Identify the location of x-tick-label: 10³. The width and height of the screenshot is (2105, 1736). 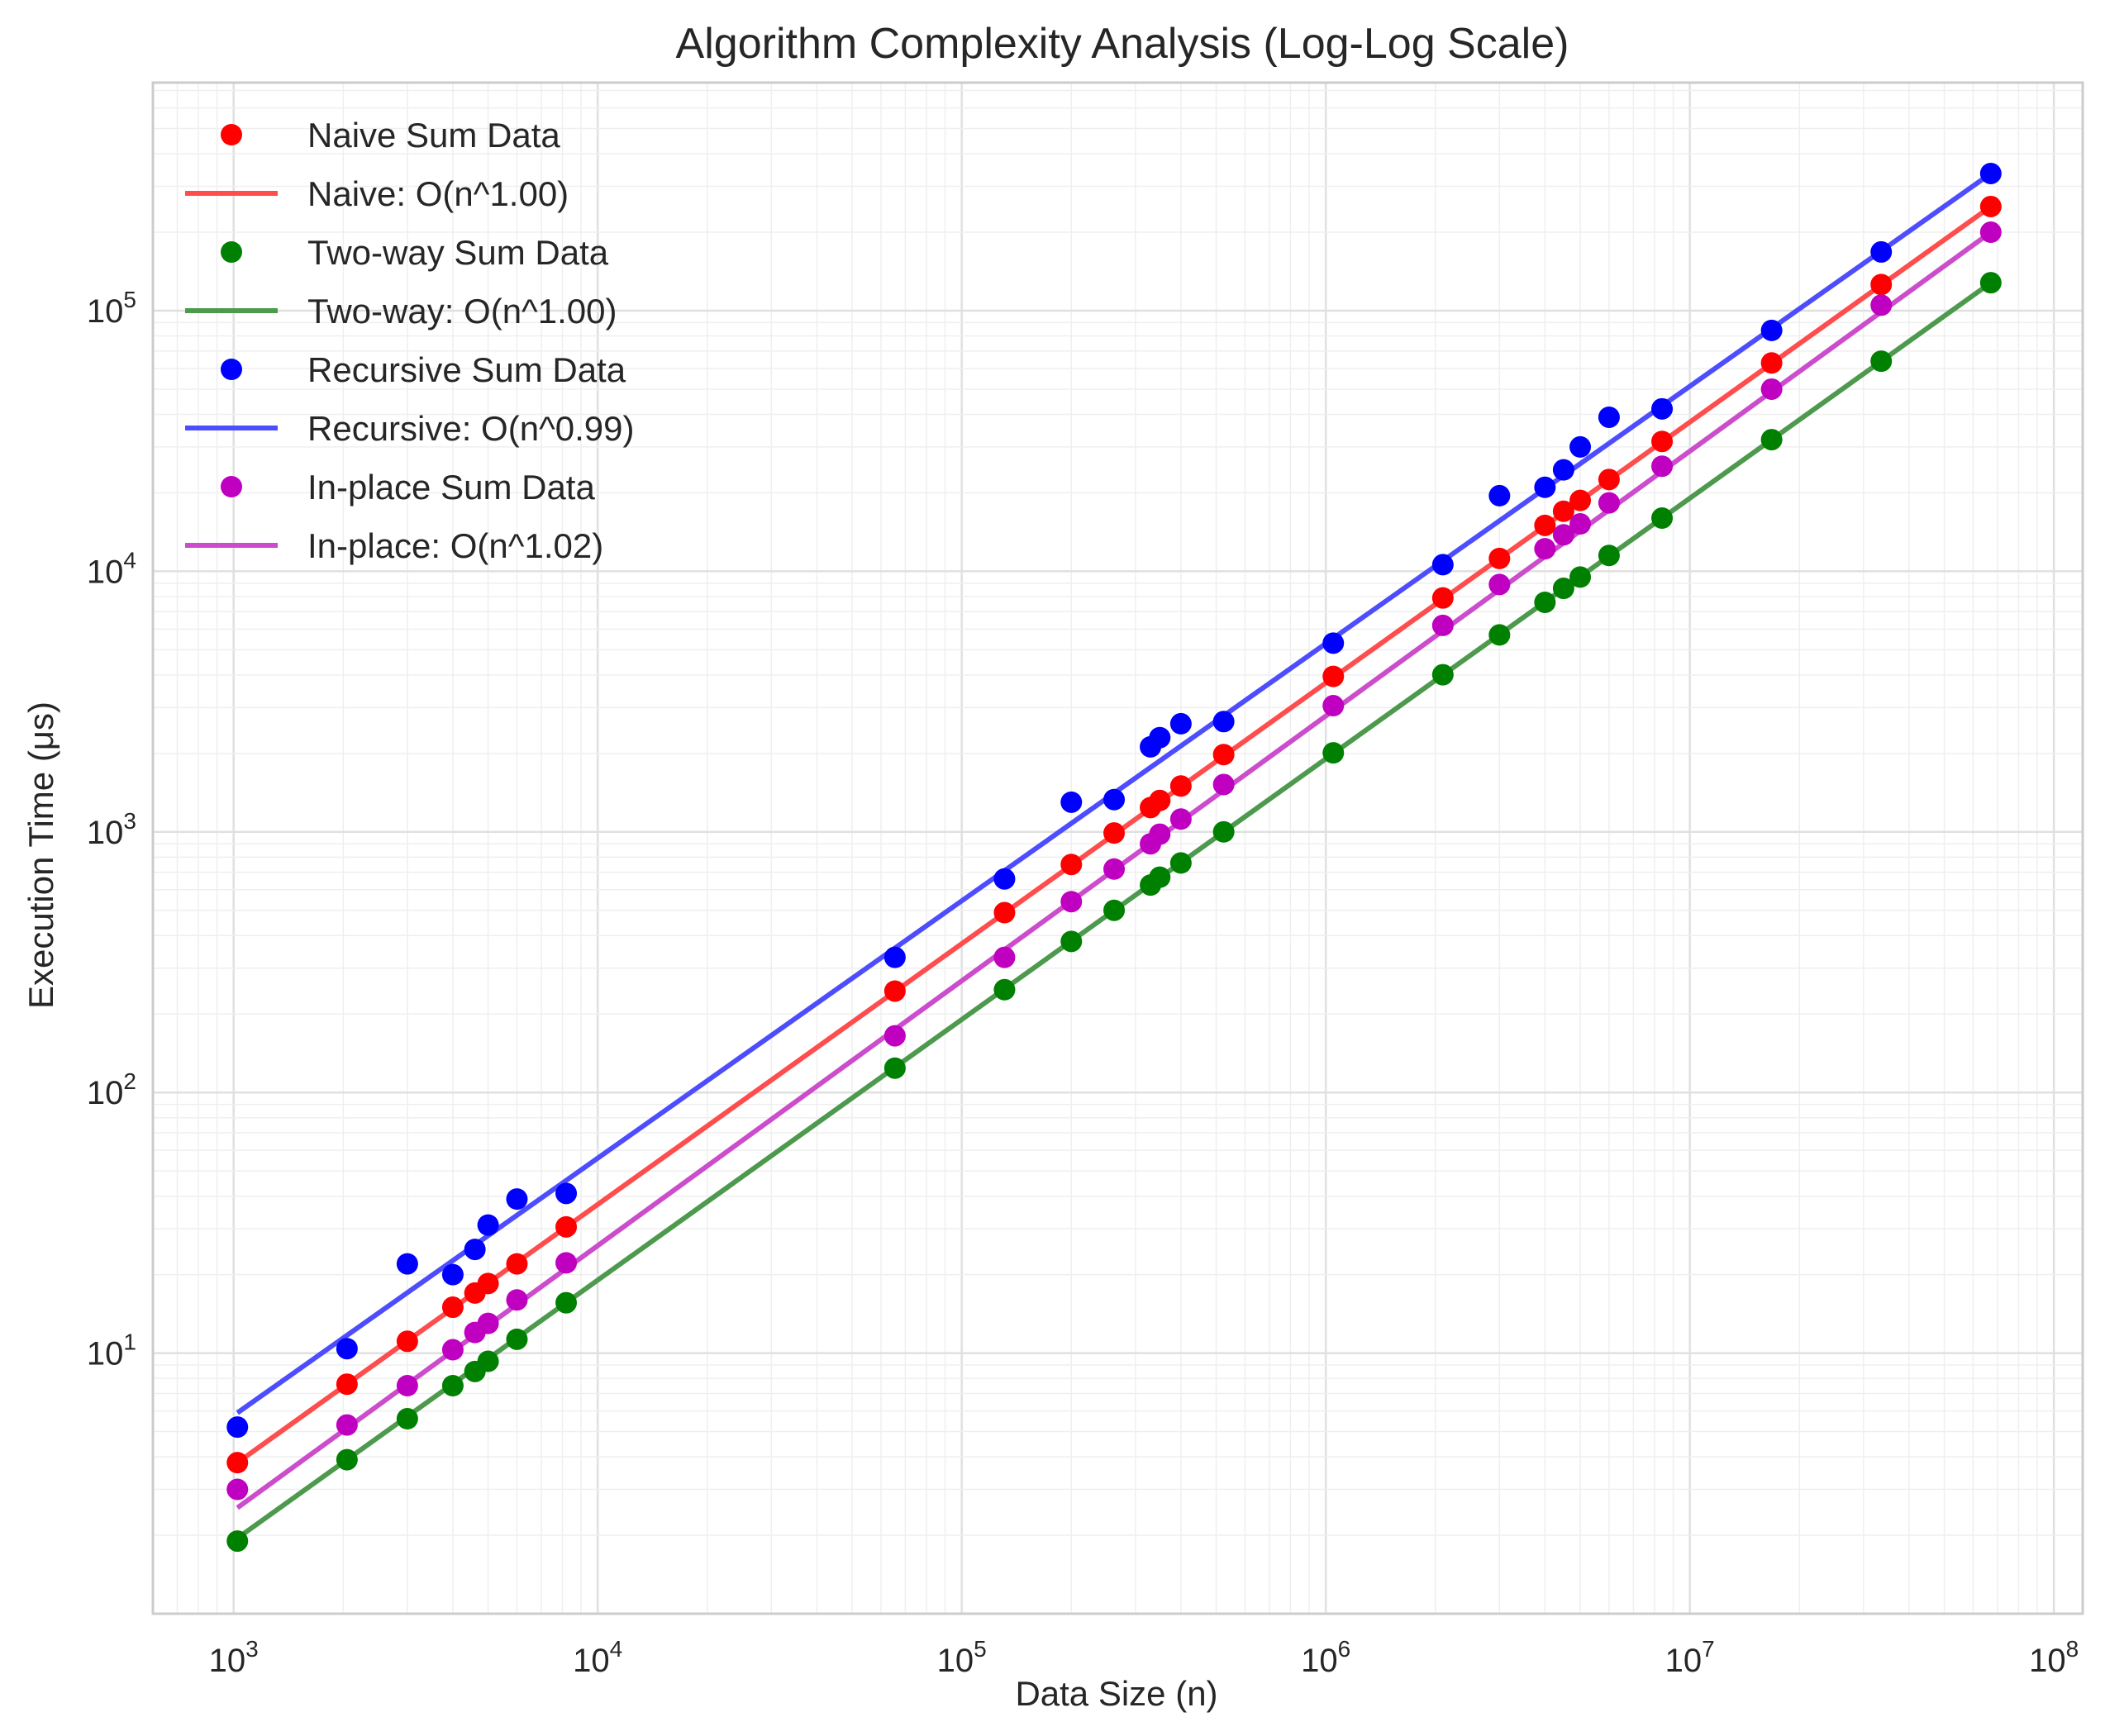
(234, 1657).